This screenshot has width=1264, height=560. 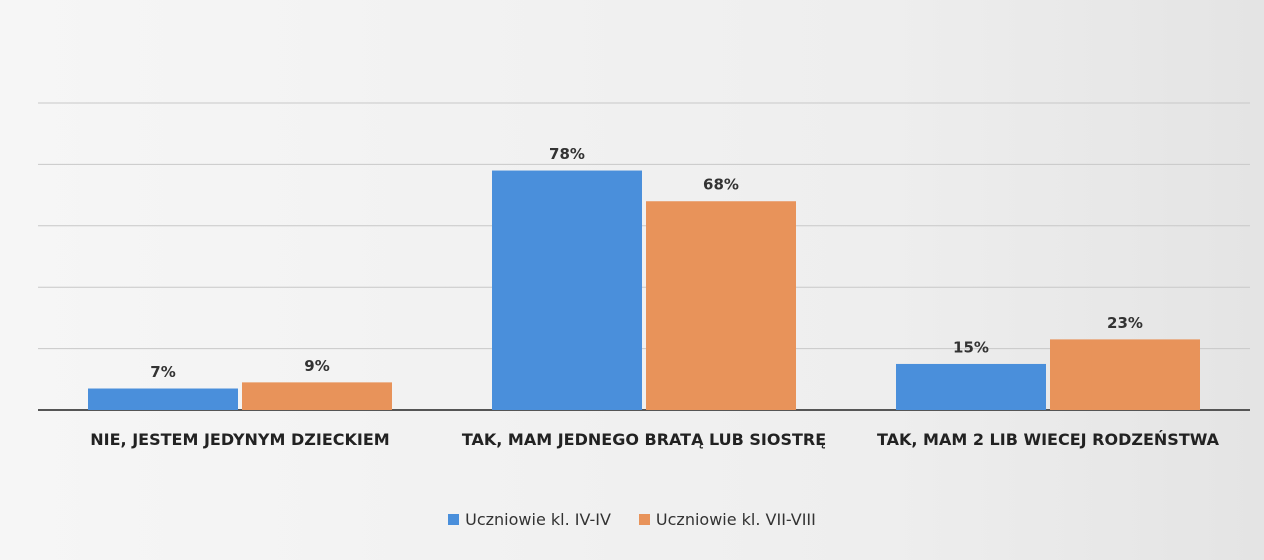 What do you see at coordinates (971, 347) in the screenshot?
I see `data-label: 15%` at bounding box center [971, 347].